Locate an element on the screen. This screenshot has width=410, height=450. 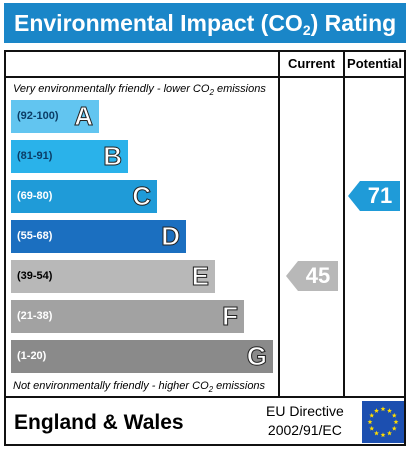
band-f: (21-38) F is located at coordinates (127, 316).